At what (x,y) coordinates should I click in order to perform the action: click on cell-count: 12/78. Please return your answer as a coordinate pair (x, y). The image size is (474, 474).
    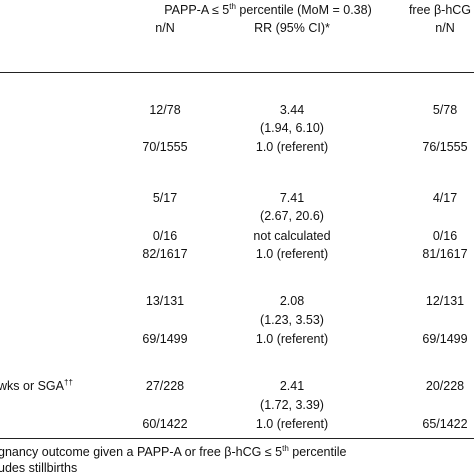
    Looking at the image, I should click on (165, 110).